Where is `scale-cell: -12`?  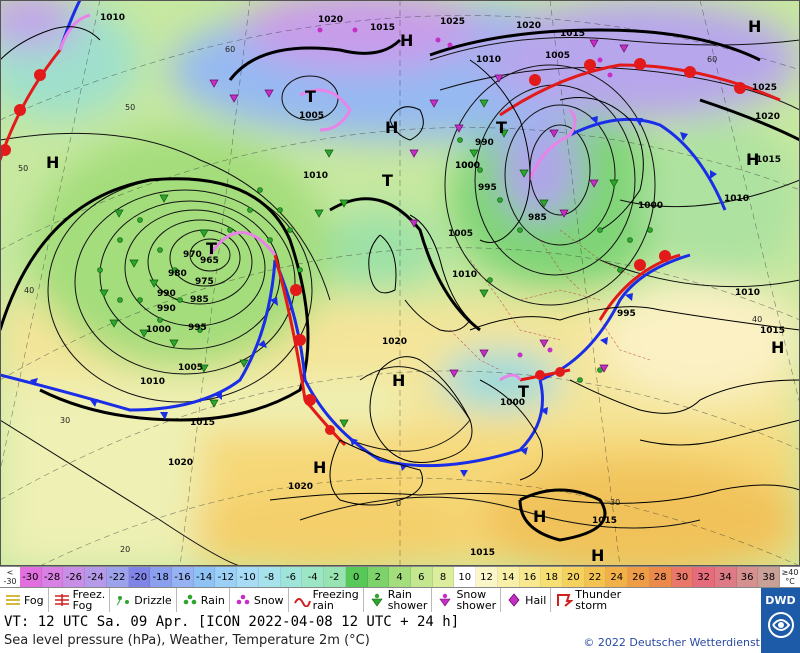
scale-cell: -12 is located at coordinates (226, 577).